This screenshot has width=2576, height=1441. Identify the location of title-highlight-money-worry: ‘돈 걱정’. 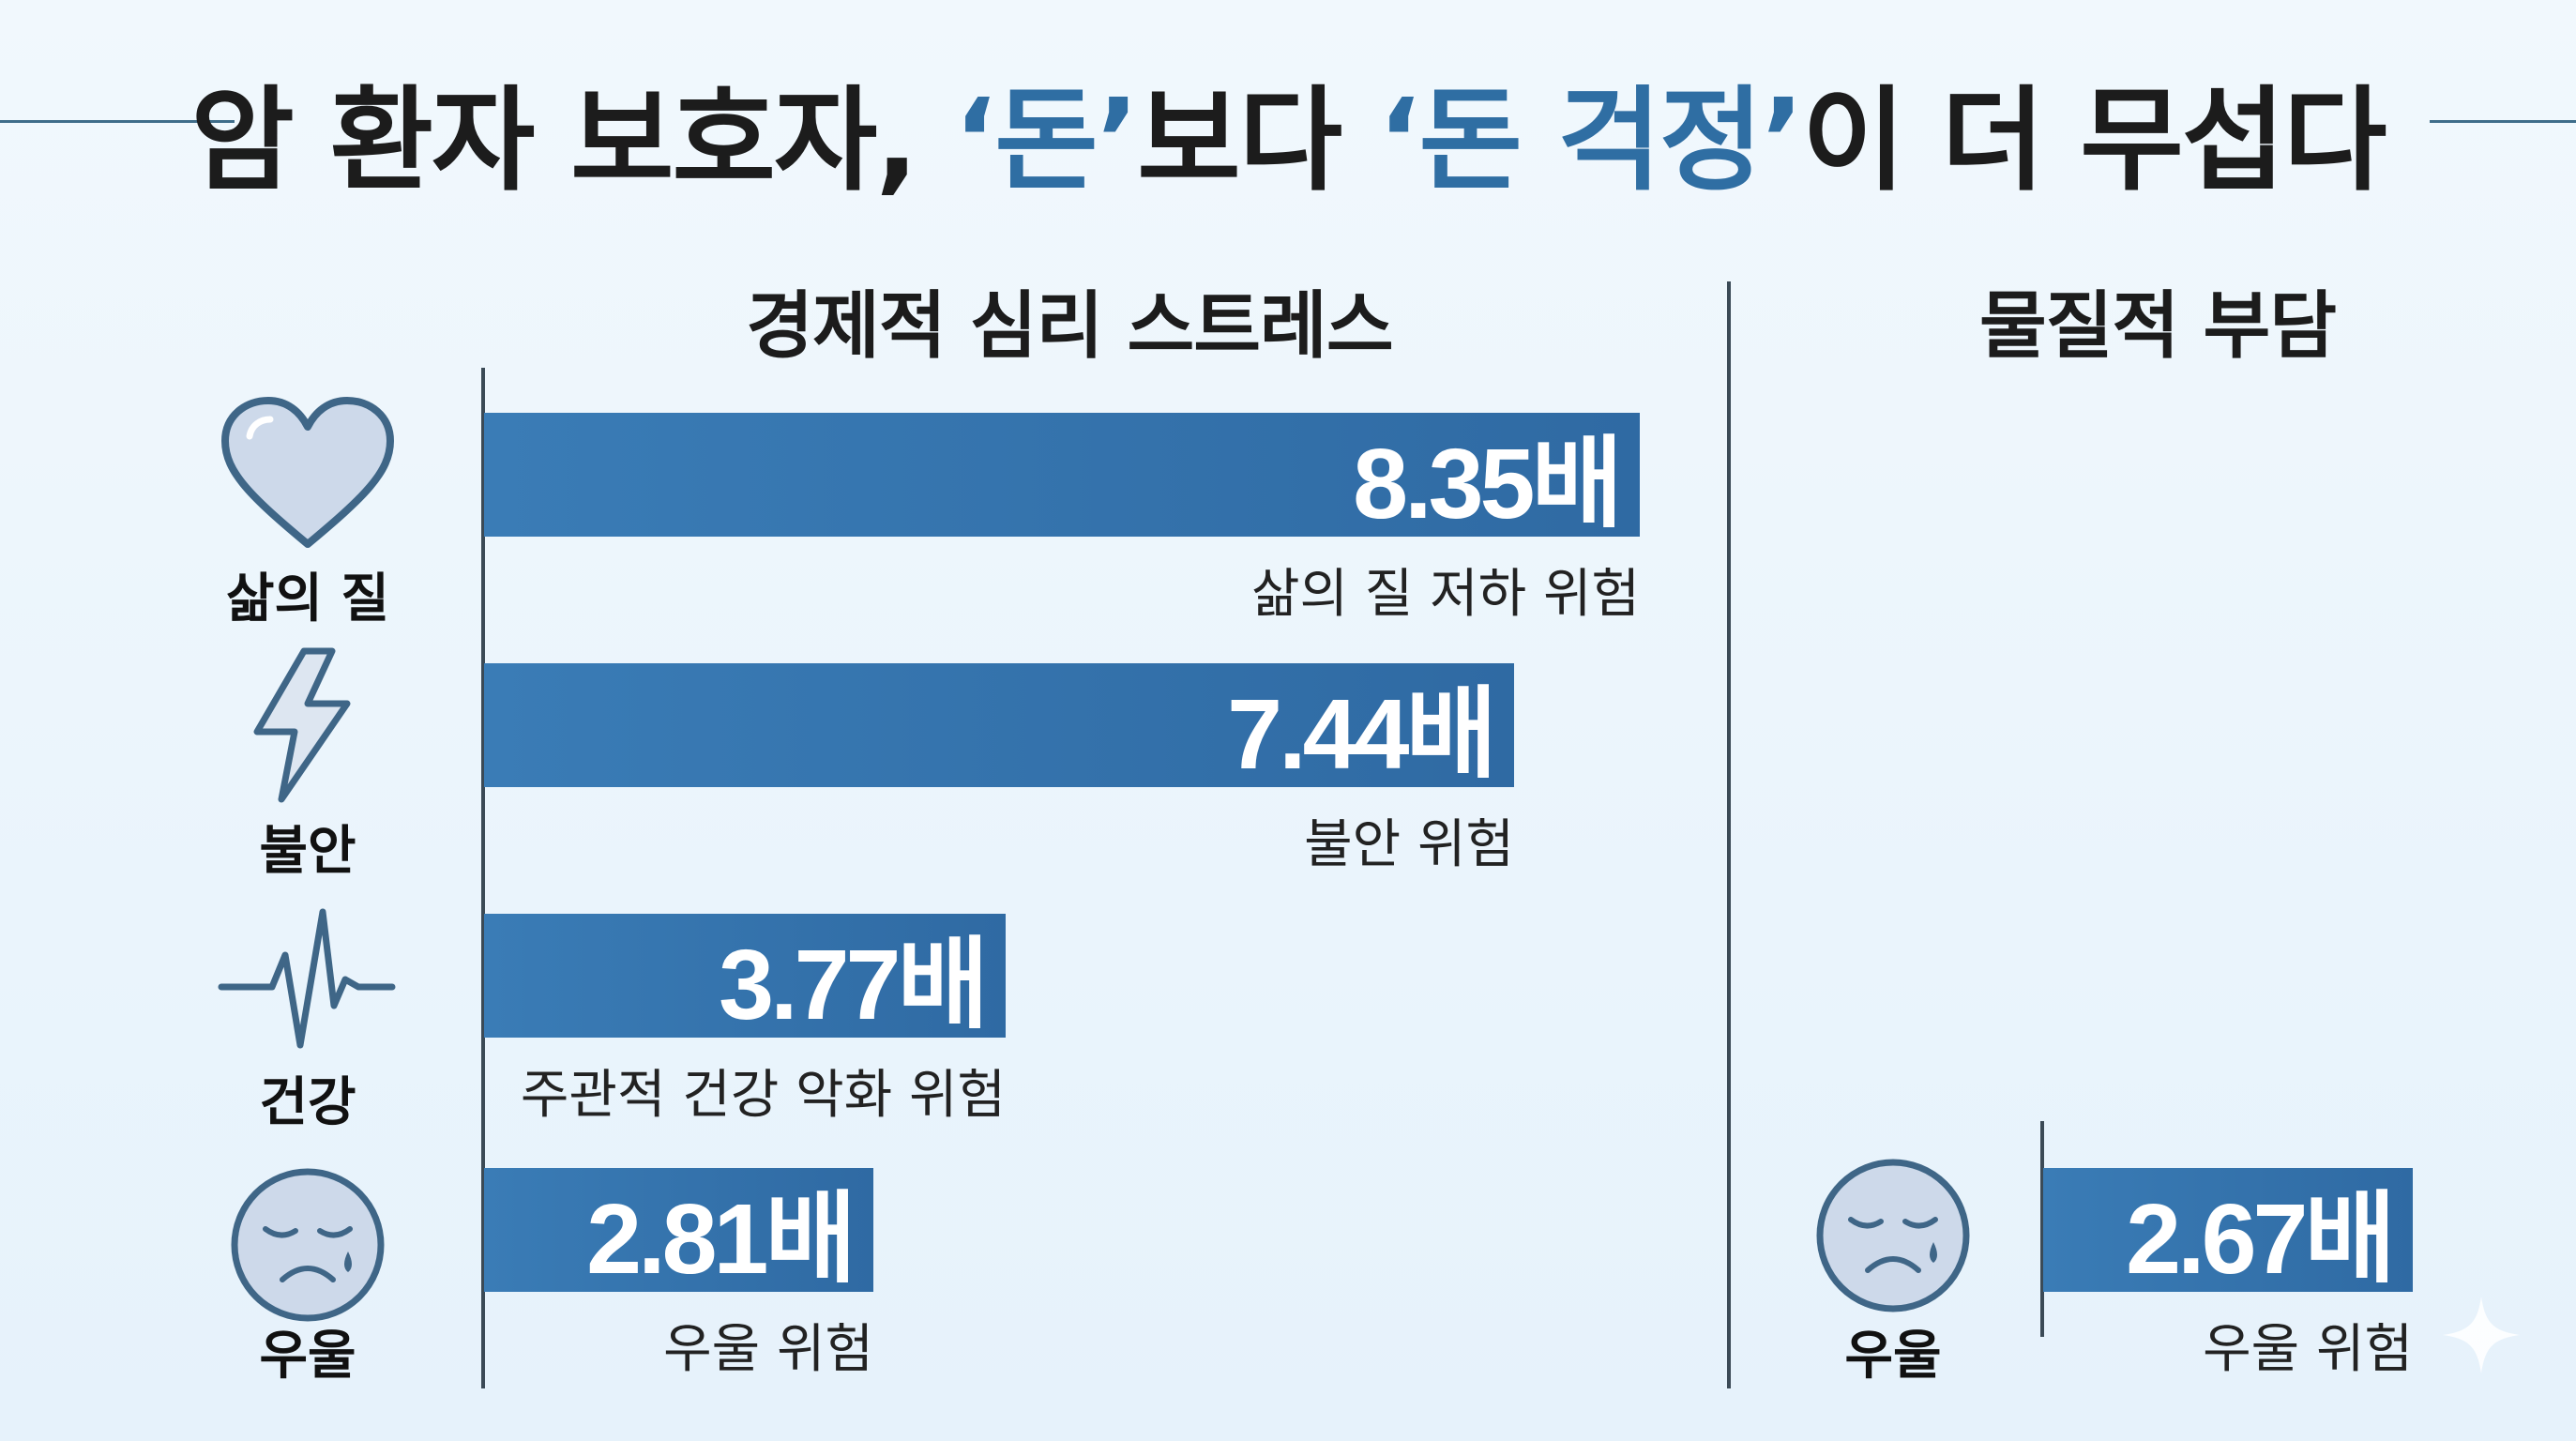
(1591, 141).